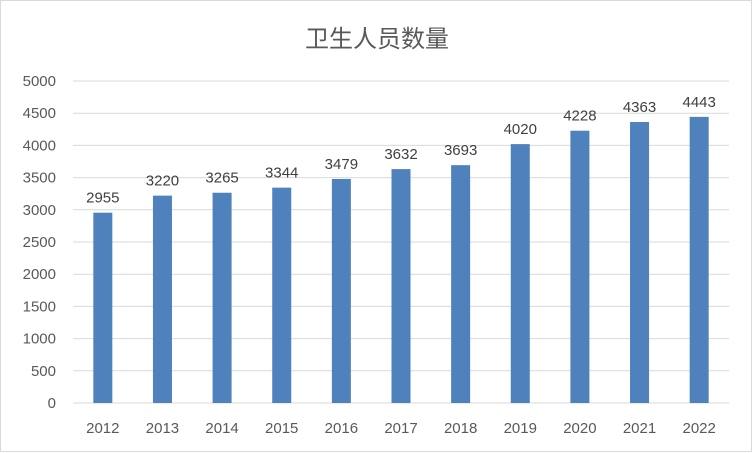 This screenshot has width=752, height=453. Describe the element at coordinates (639, 428) in the screenshot. I see `x-tick-label: 2021` at that location.